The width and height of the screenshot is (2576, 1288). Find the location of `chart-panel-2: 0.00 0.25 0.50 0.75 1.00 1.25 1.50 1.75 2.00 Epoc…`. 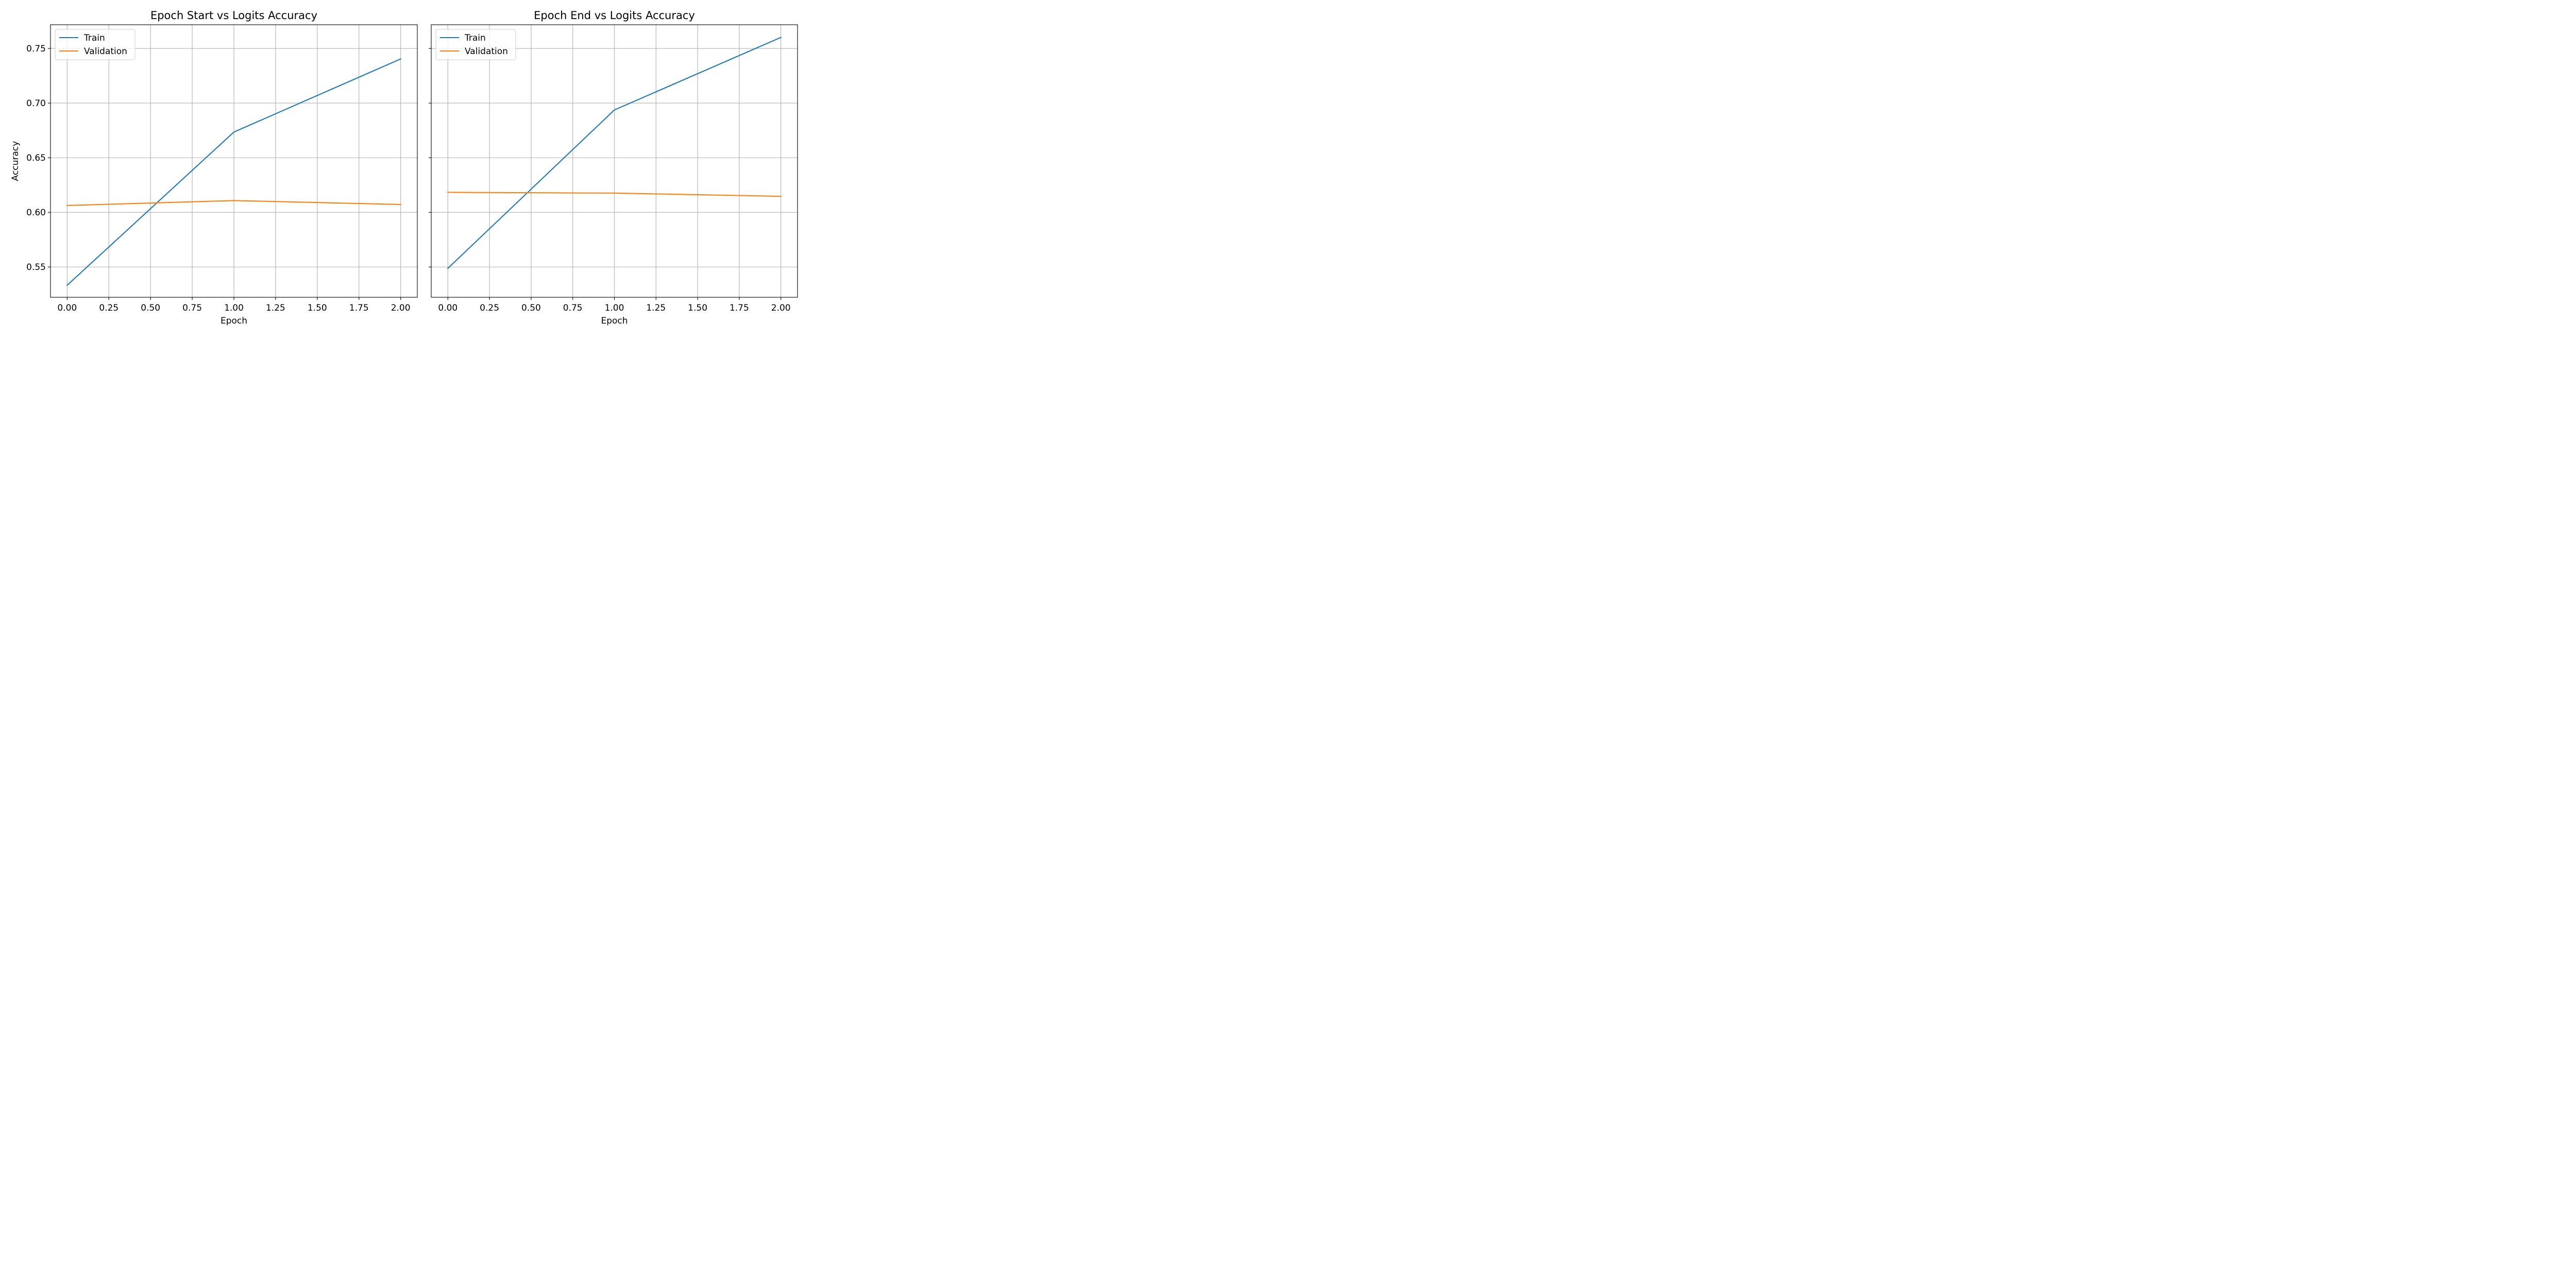

chart-panel-2: 0.00 0.25 0.50 0.75 1.00 1.25 1.50 1.75 2.00 Epoc… is located at coordinates (613, 167).